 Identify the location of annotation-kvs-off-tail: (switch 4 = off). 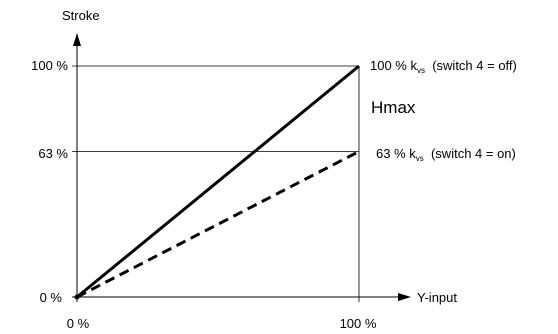
(471, 65).